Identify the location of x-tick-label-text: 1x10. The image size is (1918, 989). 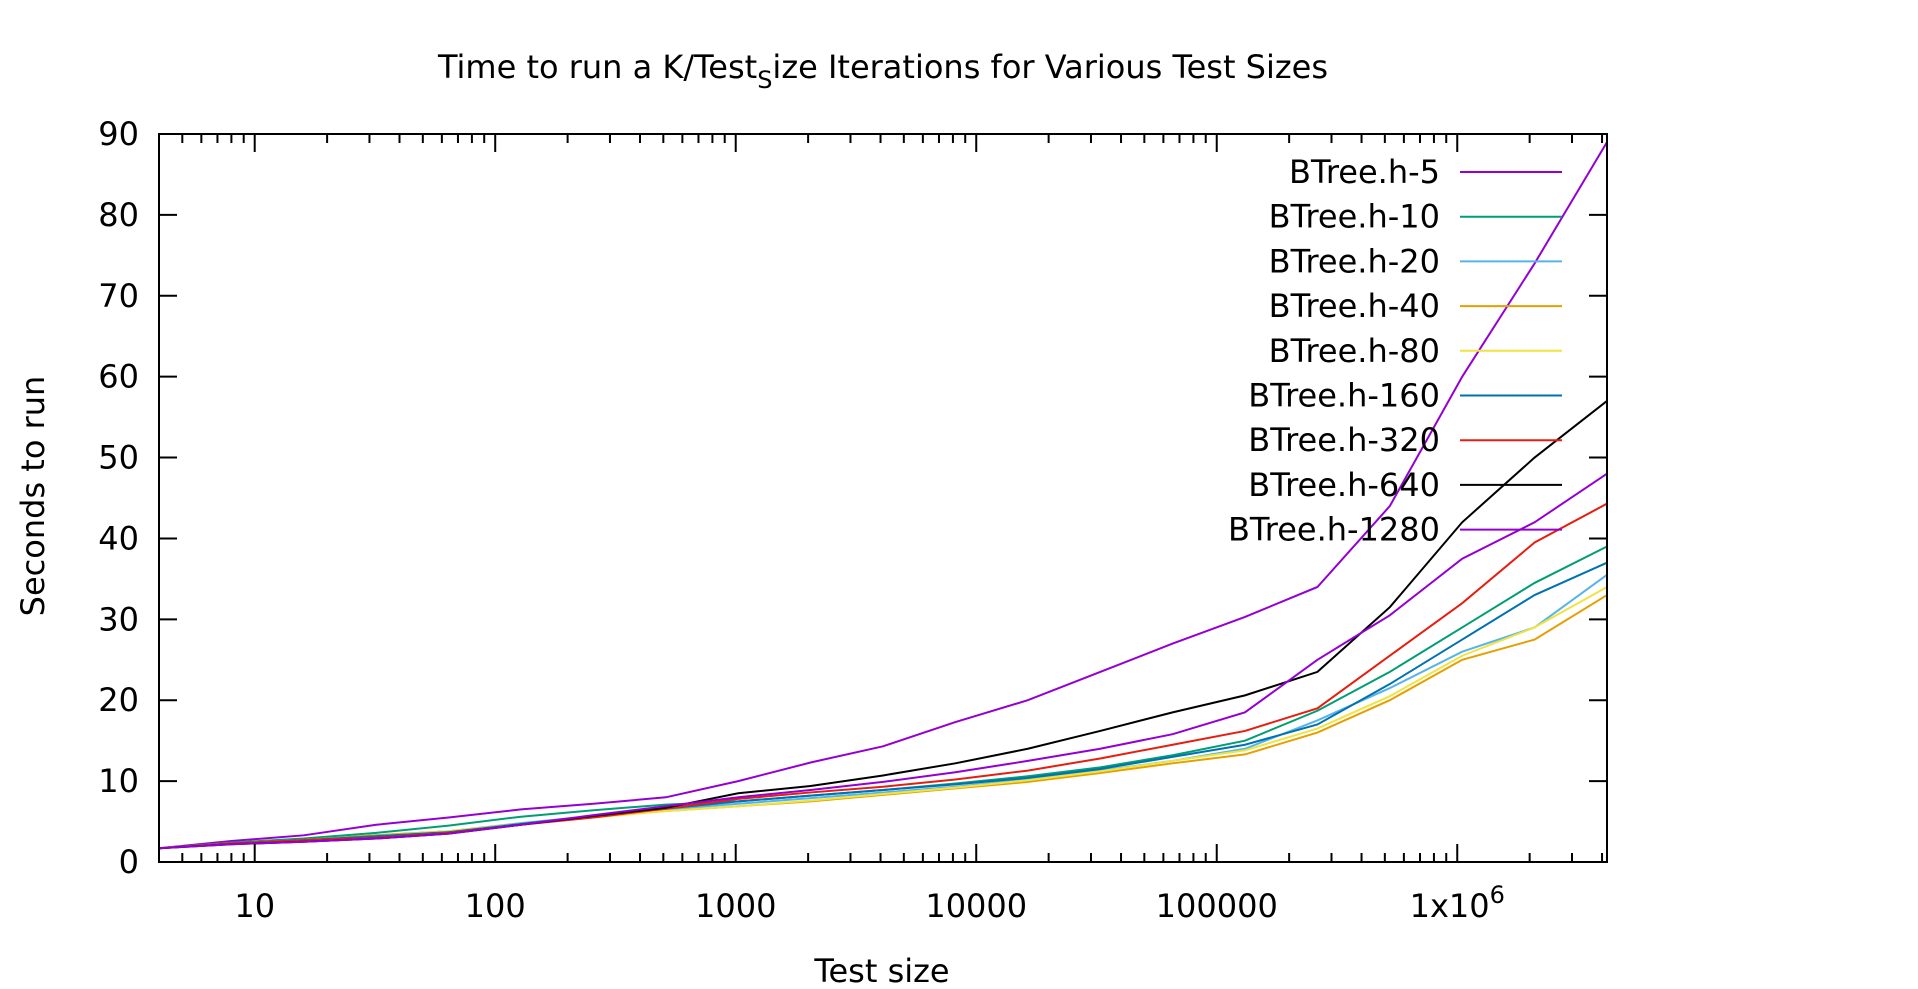
(1450, 906).